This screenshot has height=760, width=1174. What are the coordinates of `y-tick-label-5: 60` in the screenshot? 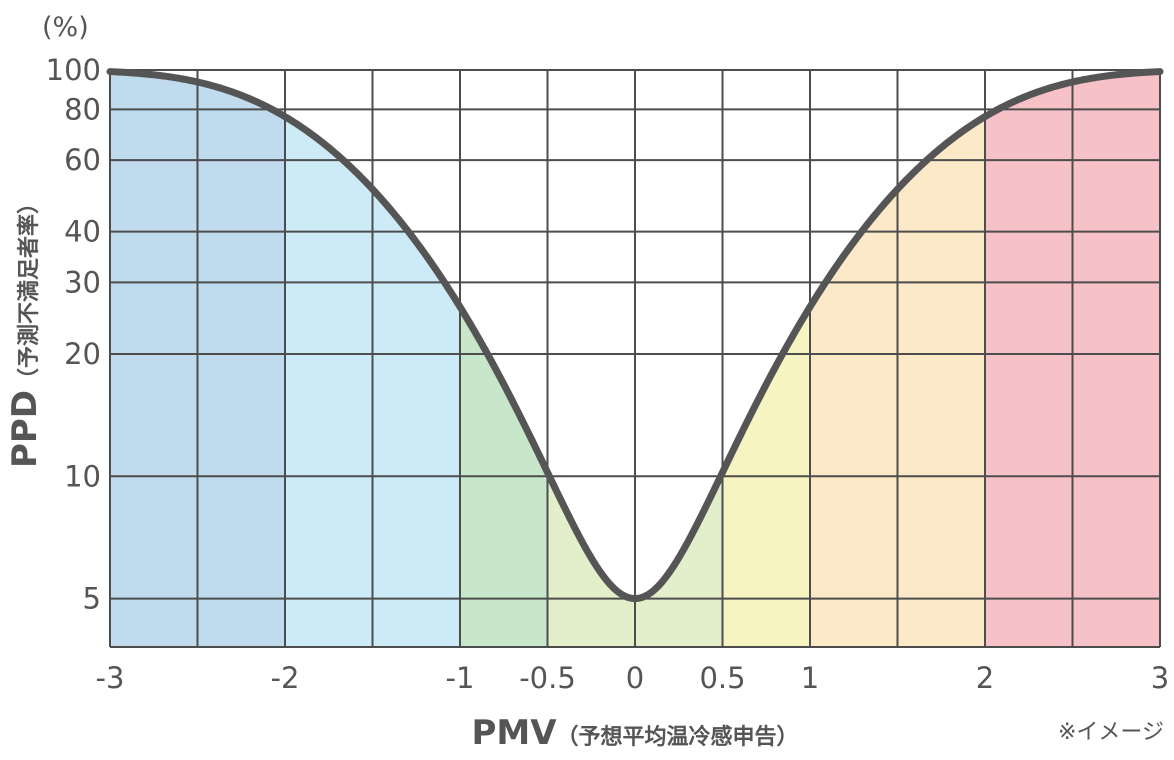 It's located at (82, 160).